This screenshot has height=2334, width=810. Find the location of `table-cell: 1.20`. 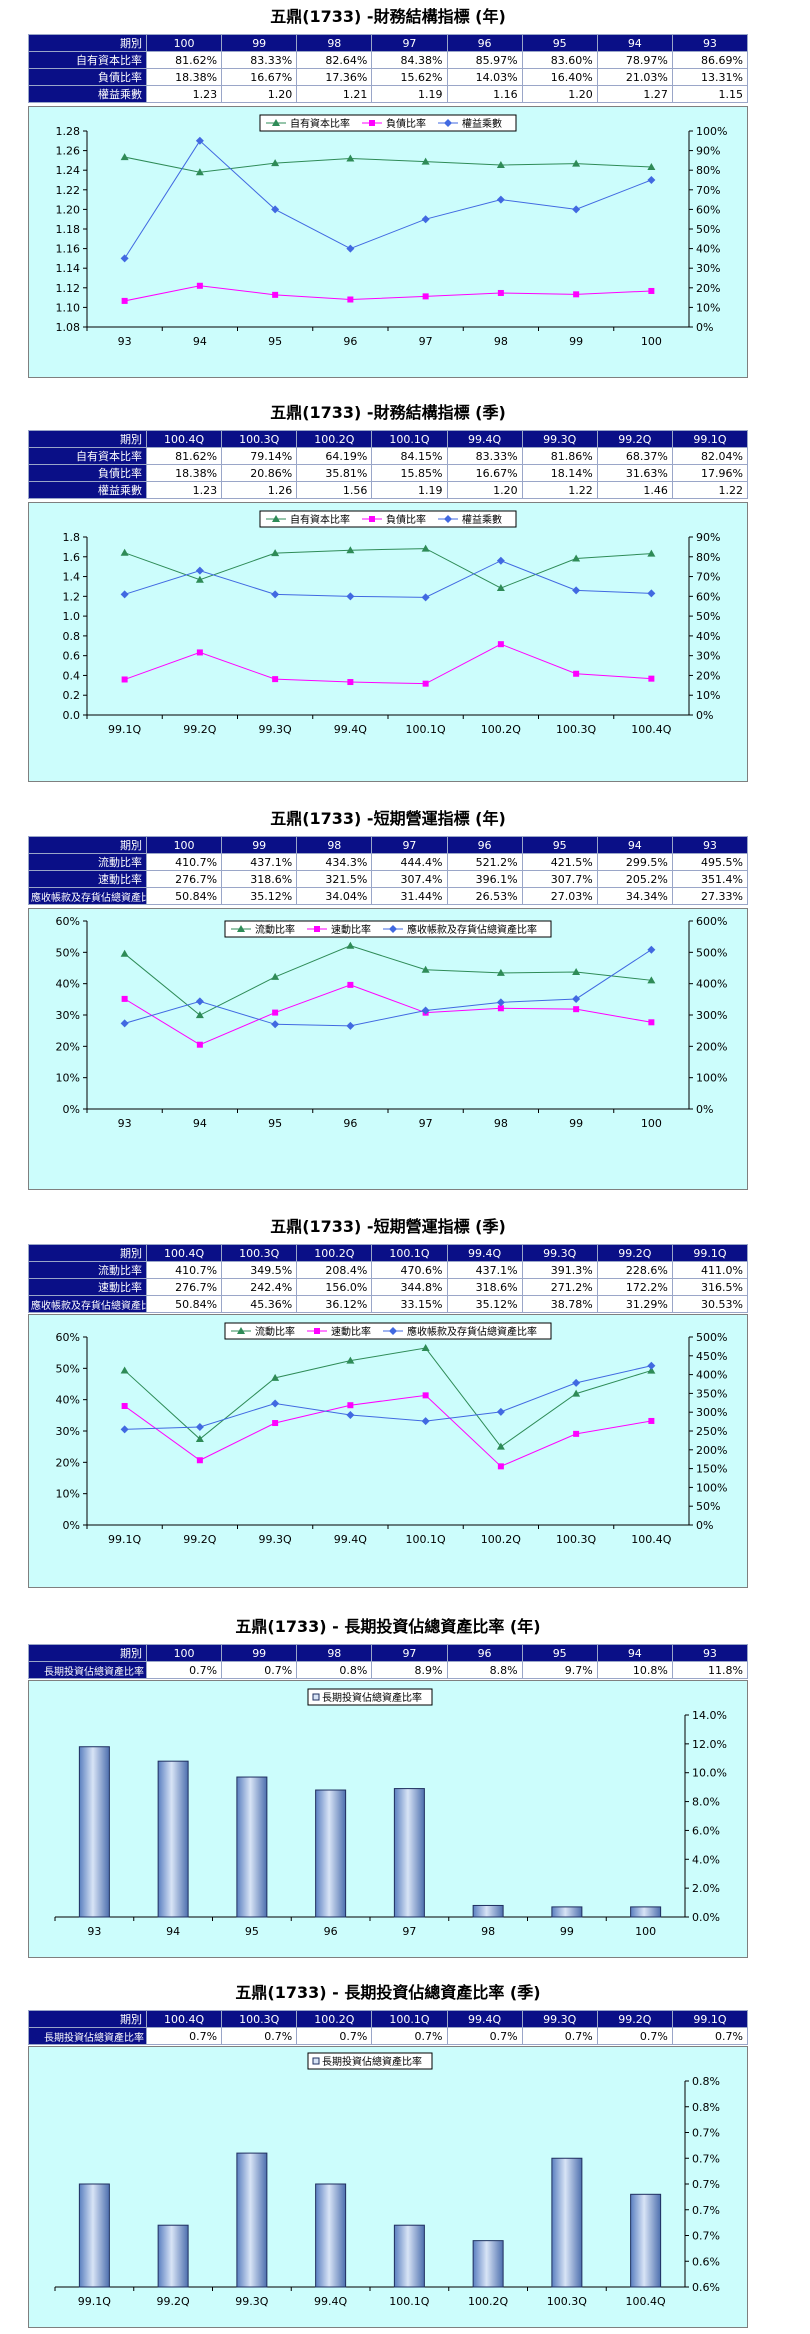

table-cell: 1.20 is located at coordinates (559, 94).